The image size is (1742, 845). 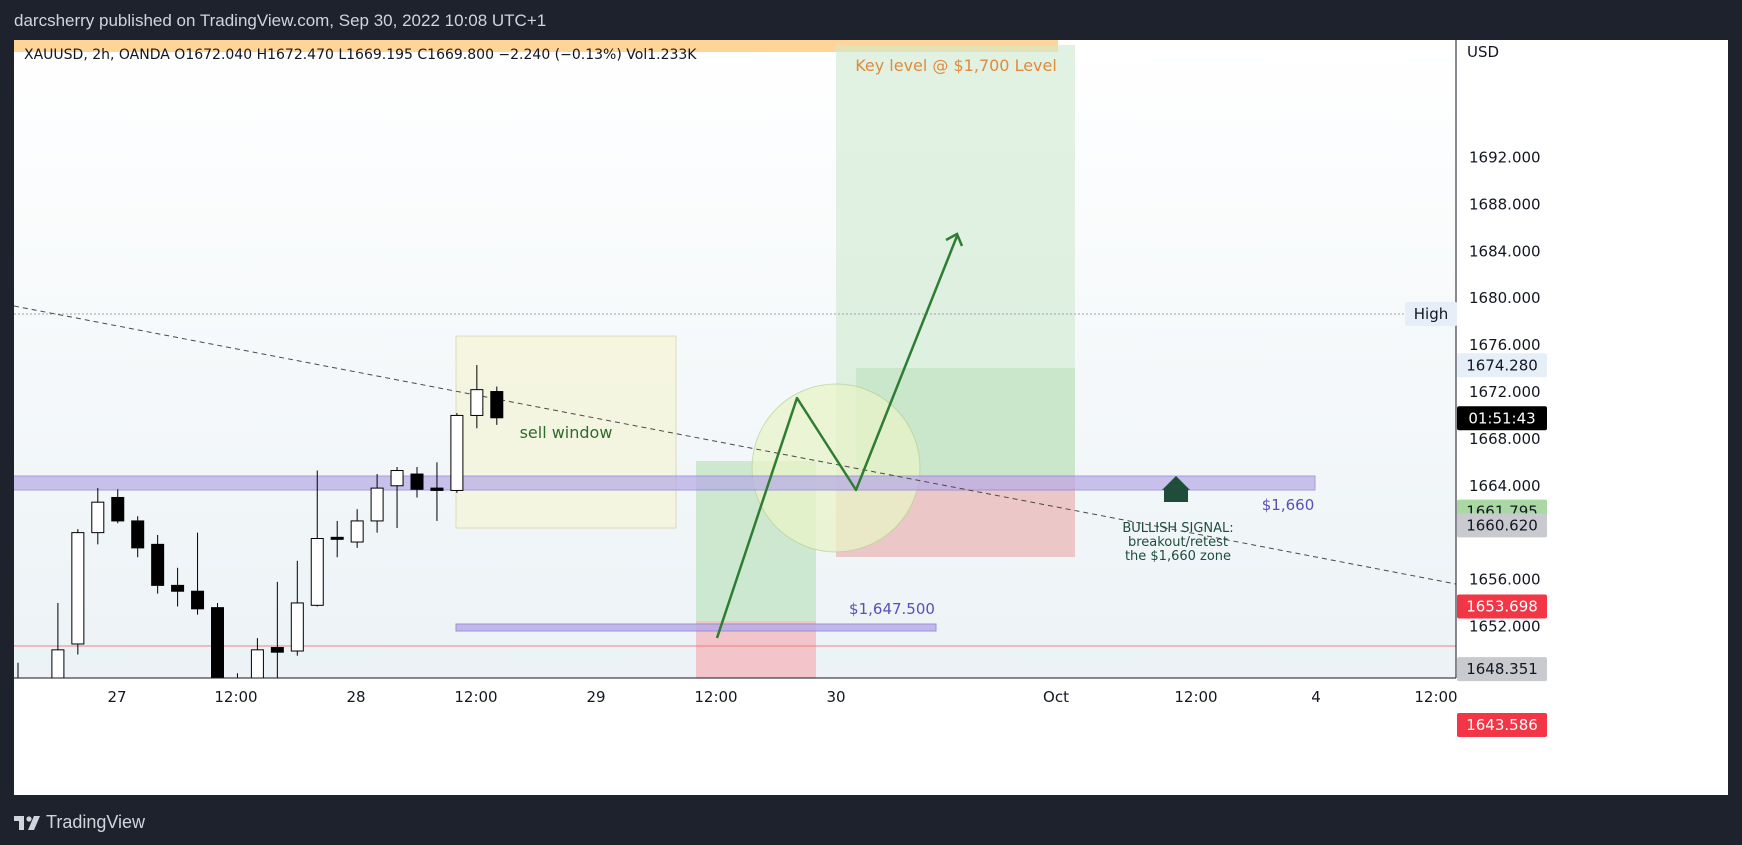 I want to click on price-tick: 1656.000, so click(x=1505, y=580).